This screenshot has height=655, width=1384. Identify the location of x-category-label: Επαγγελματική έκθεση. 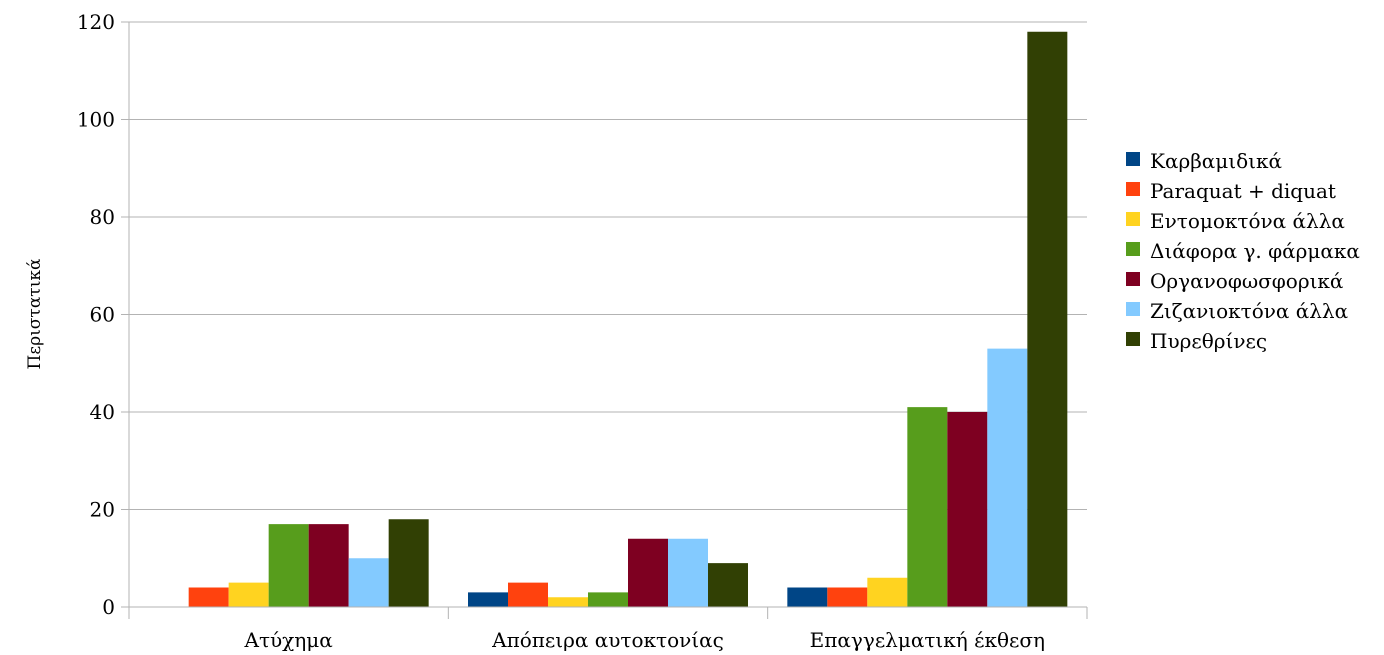
(927, 640).